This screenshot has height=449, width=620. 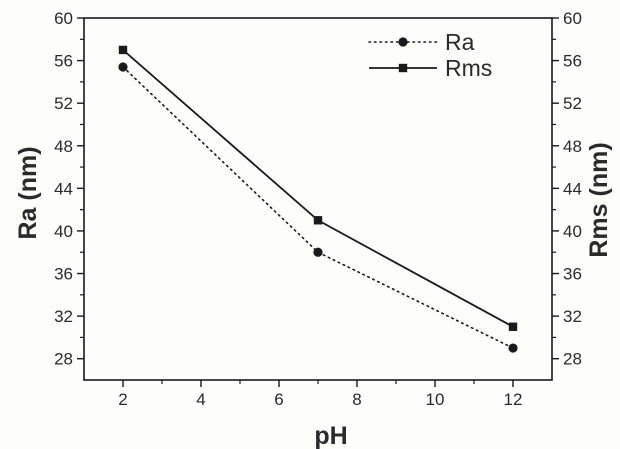 What do you see at coordinates (403, 68) in the screenshot?
I see `legend-marker-rms` at bounding box center [403, 68].